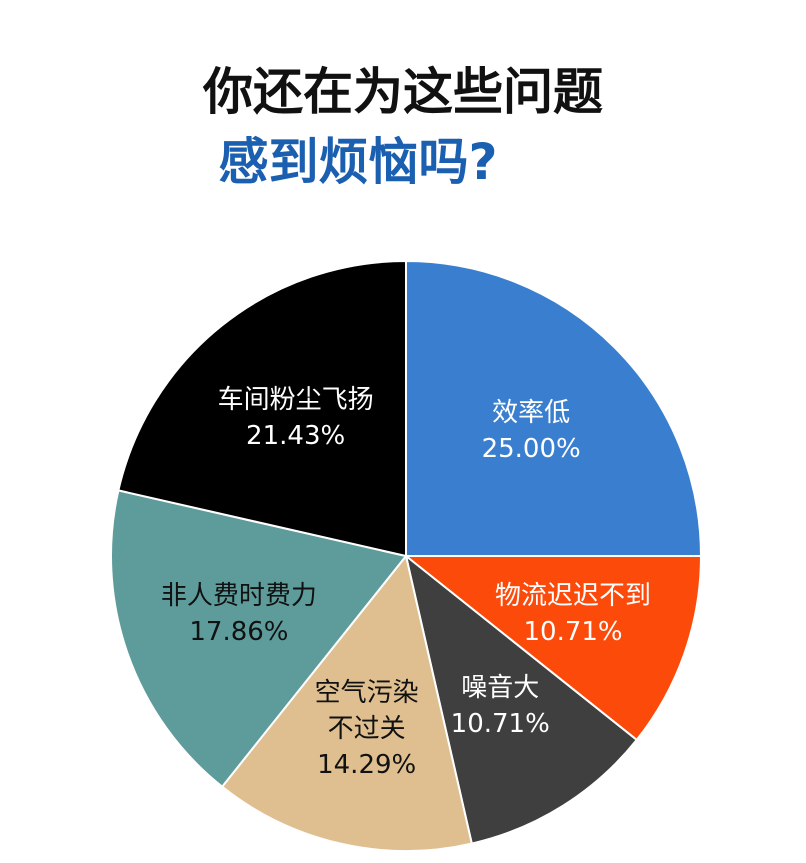  I want to click on category-label: 车间粉尘飞扬, so click(295, 399).